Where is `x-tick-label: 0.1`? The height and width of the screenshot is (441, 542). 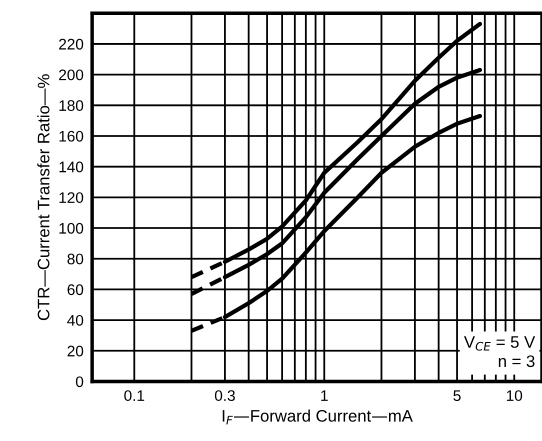
x-tick-label: 0.1 is located at coordinates (134, 396).